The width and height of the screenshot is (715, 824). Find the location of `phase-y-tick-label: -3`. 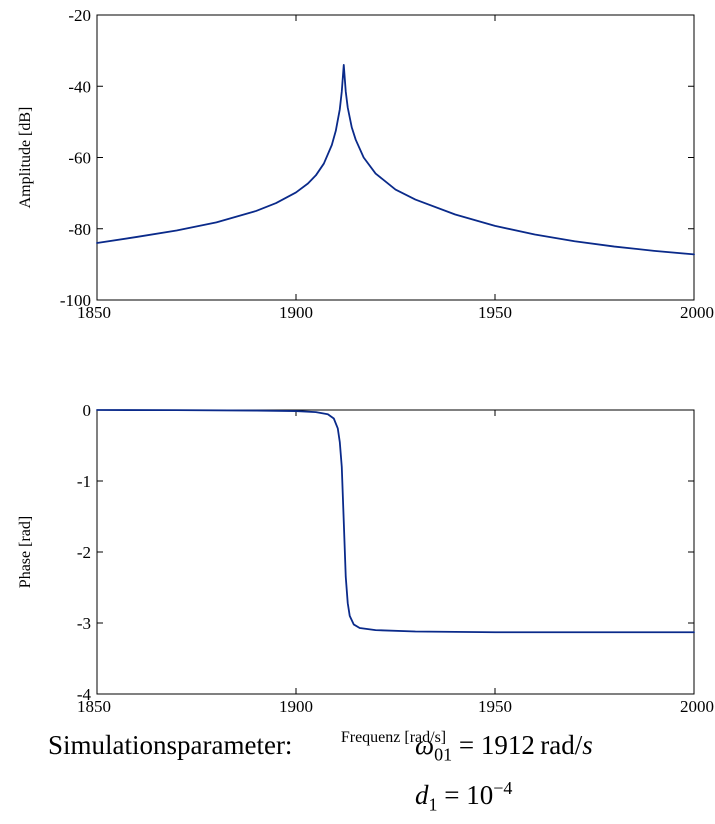

phase-y-tick-label: -3 is located at coordinates (84, 623).